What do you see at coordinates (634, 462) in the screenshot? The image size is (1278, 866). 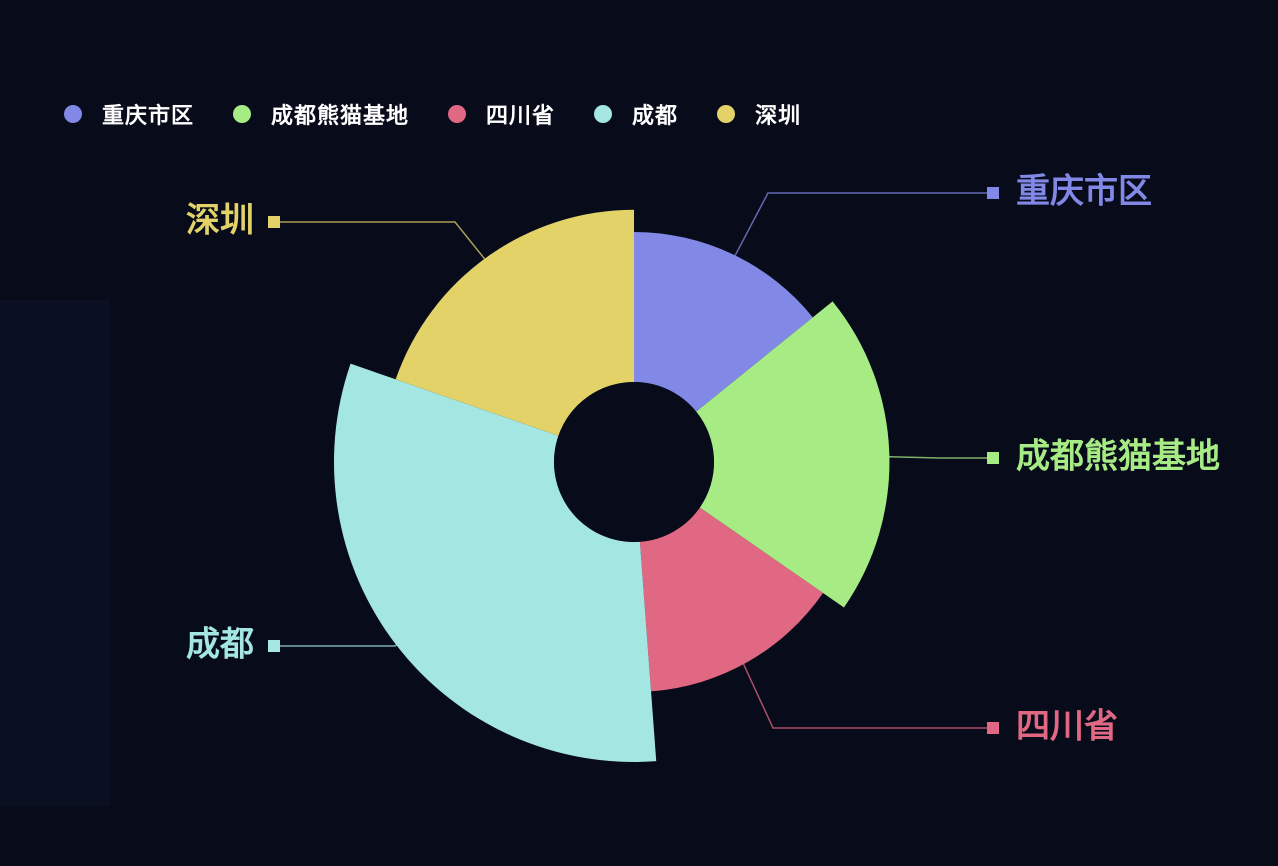 I see `center-hole` at bounding box center [634, 462].